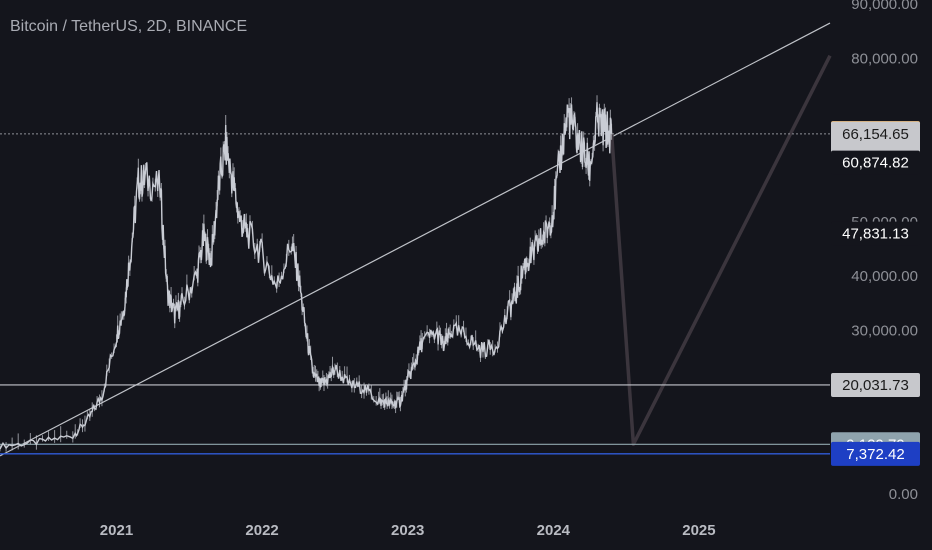 The image size is (932, 550). What do you see at coordinates (128, 26) in the screenshot?
I see `chart-title: Bitcoin / TetherUS, 2D, BINANCE` at bounding box center [128, 26].